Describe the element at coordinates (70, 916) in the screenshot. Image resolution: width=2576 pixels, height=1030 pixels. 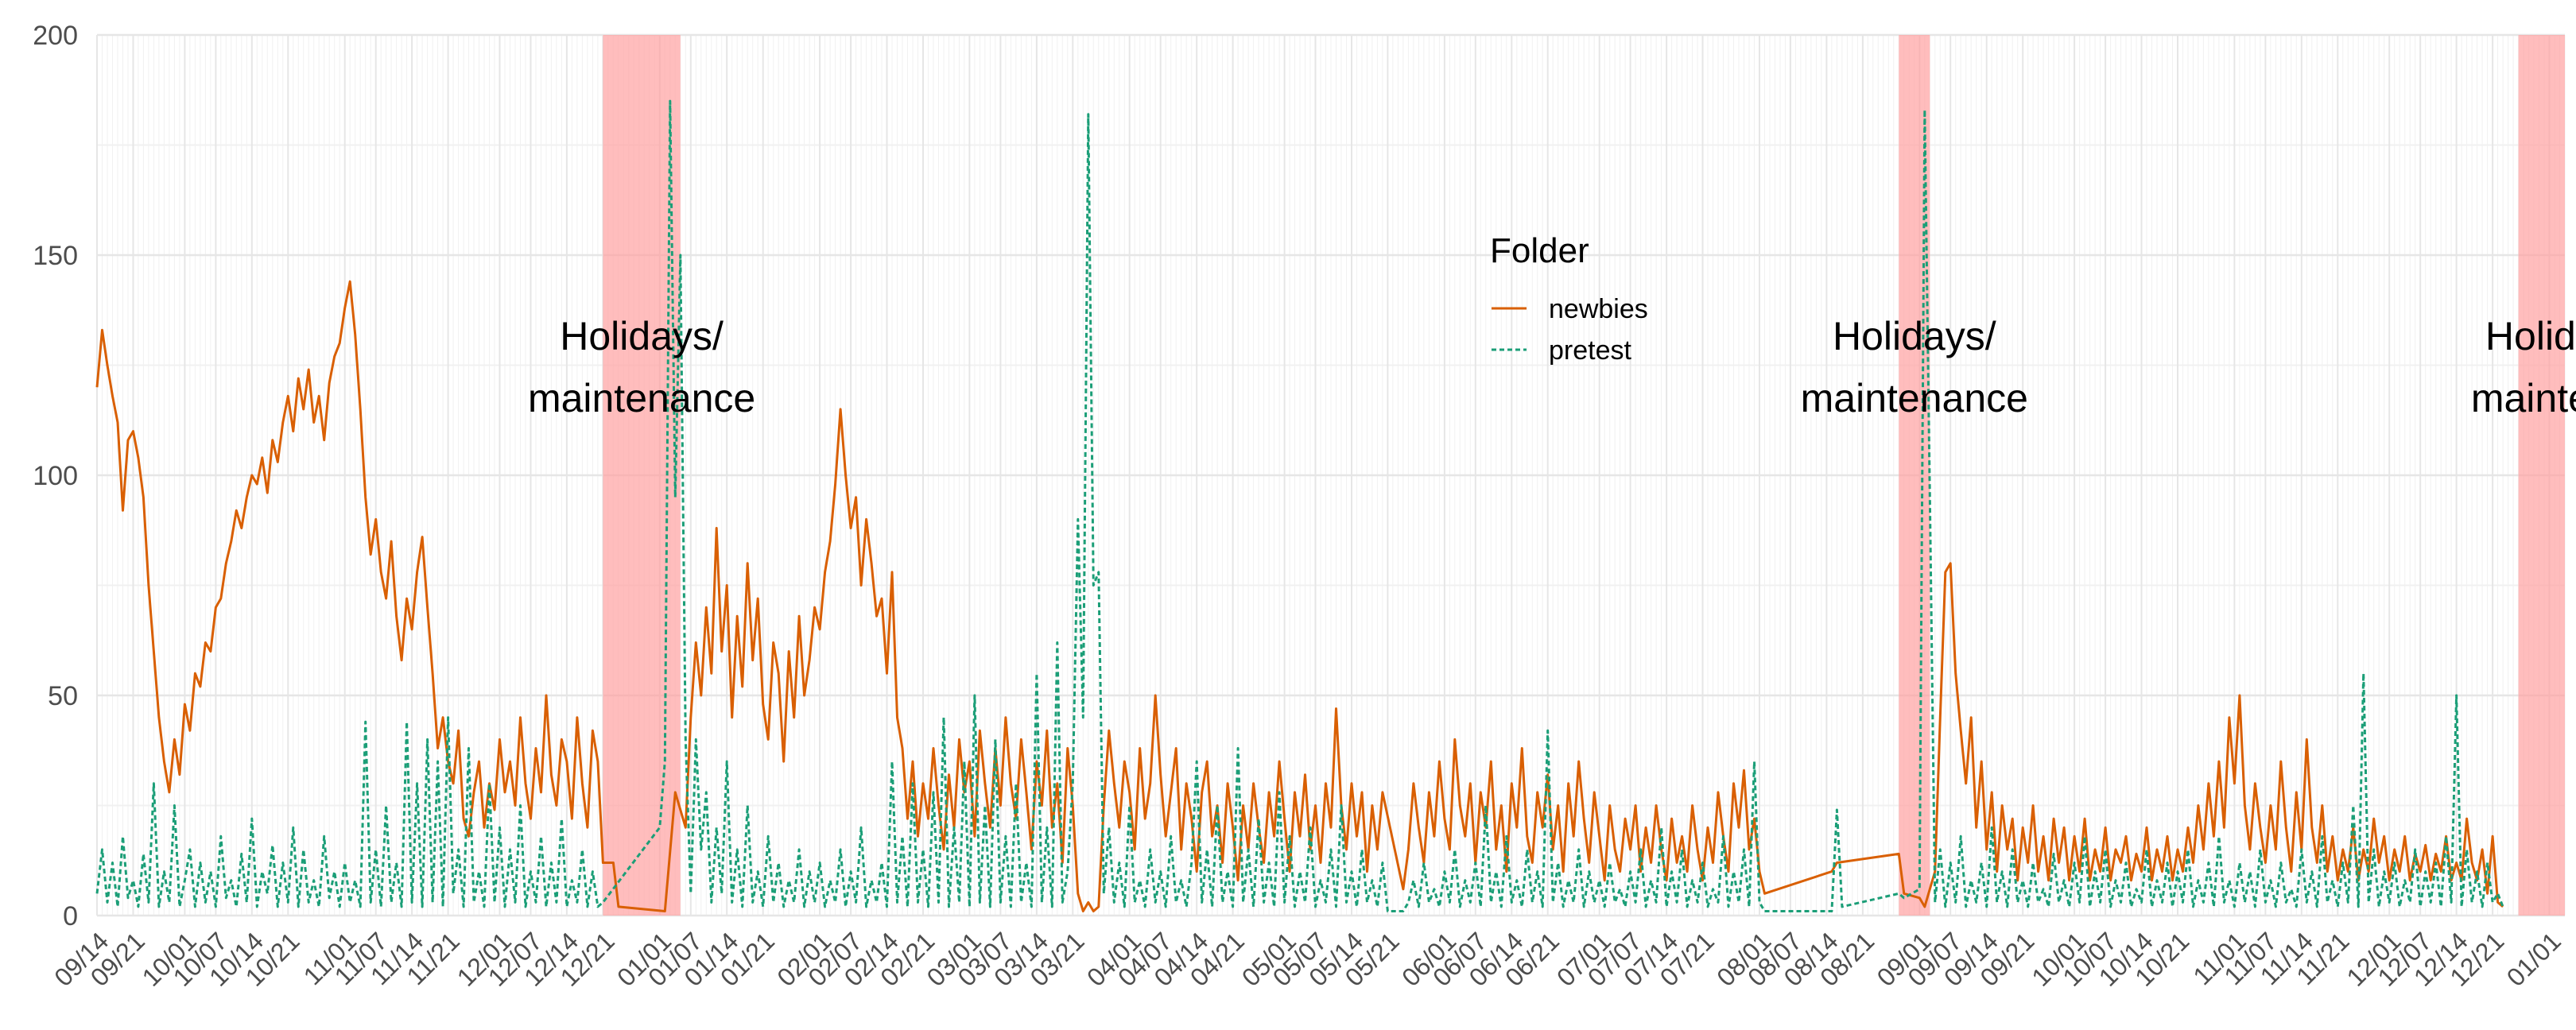
I see `y-tick-label: 0` at that location.